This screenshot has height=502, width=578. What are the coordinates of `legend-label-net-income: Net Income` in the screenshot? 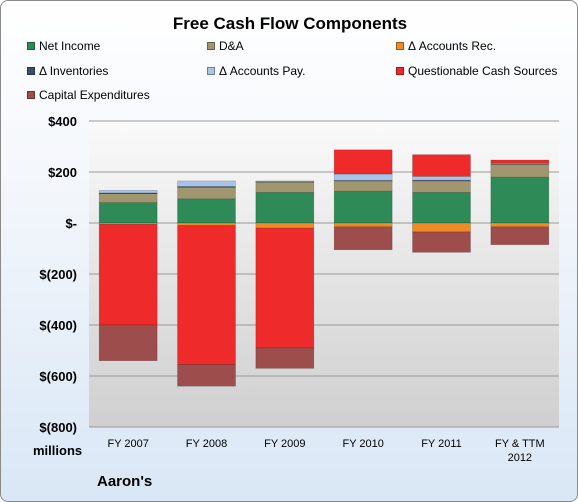 It's located at (70, 46).